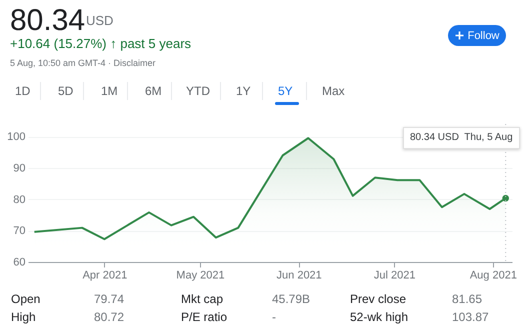  Describe the element at coordinates (299, 276) in the screenshot. I see `x-tick-label: Jun 2021` at that location.